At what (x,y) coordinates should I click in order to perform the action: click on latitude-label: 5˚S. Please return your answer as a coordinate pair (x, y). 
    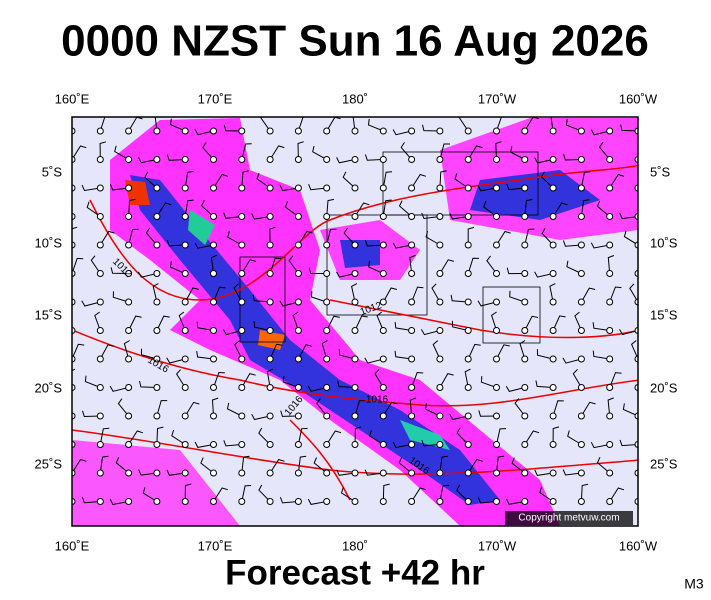
    Looking at the image, I should click on (660, 171).